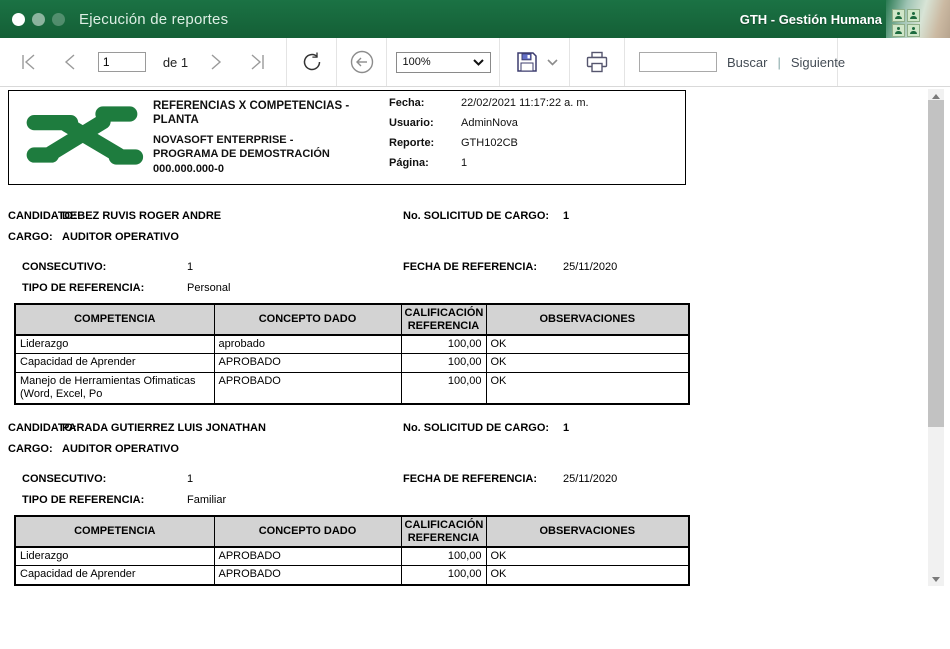 This screenshot has width=950, height=649. I want to click on back-circle-icon, so click(361, 62).